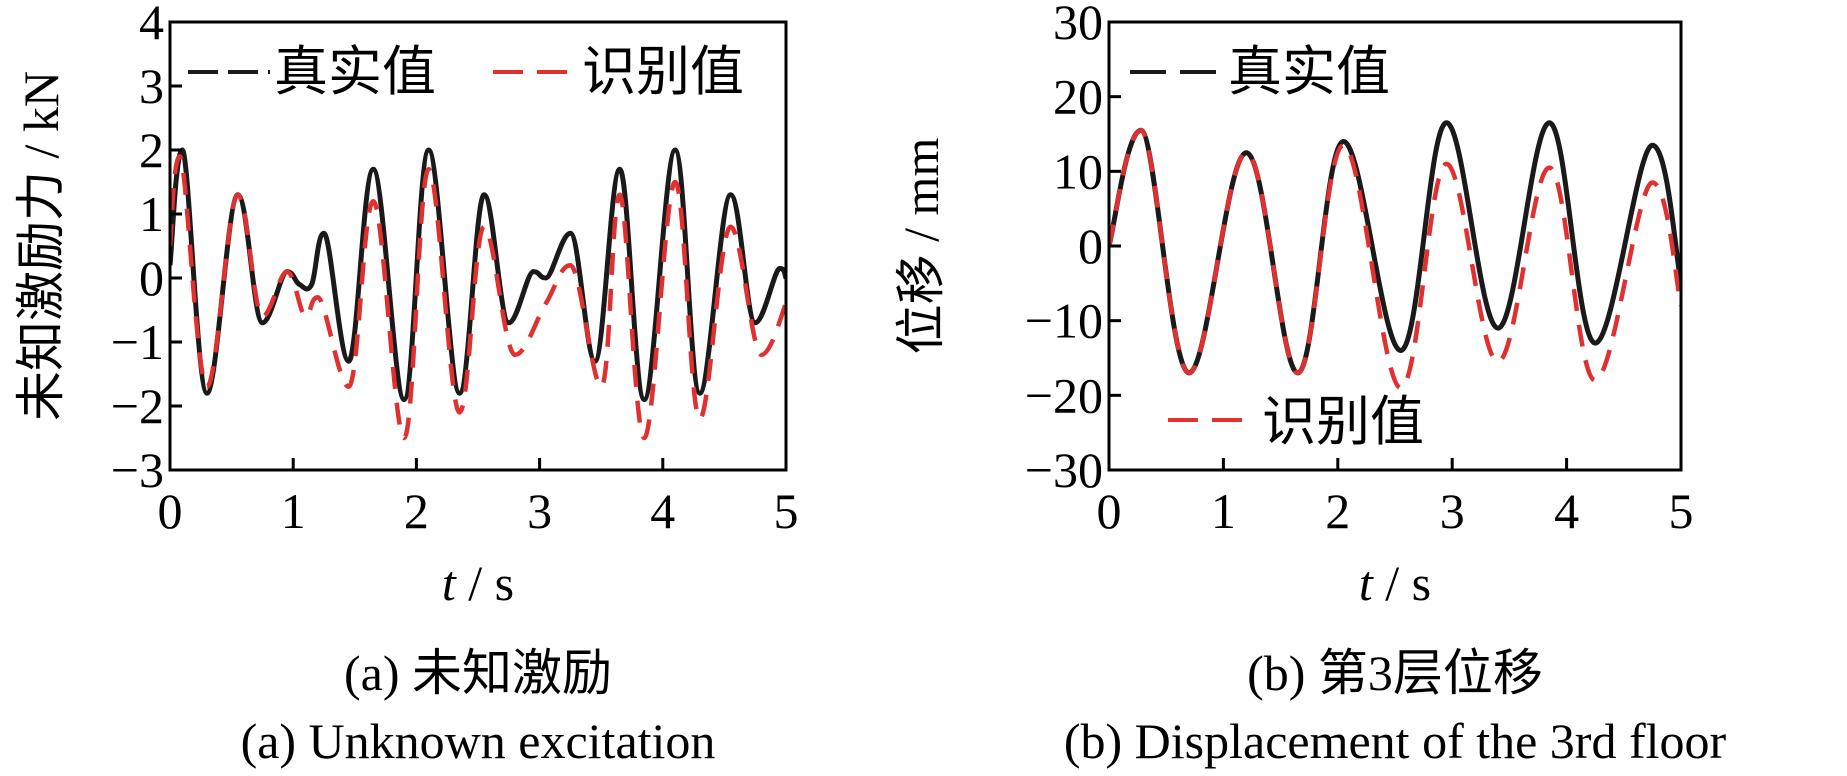 The width and height of the screenshot is (1847, 776). What do you see at coordinates (137, 470) in the screenshot?
I see `panel-a-y-tick-label: −3` at bounding box center [137, 470].